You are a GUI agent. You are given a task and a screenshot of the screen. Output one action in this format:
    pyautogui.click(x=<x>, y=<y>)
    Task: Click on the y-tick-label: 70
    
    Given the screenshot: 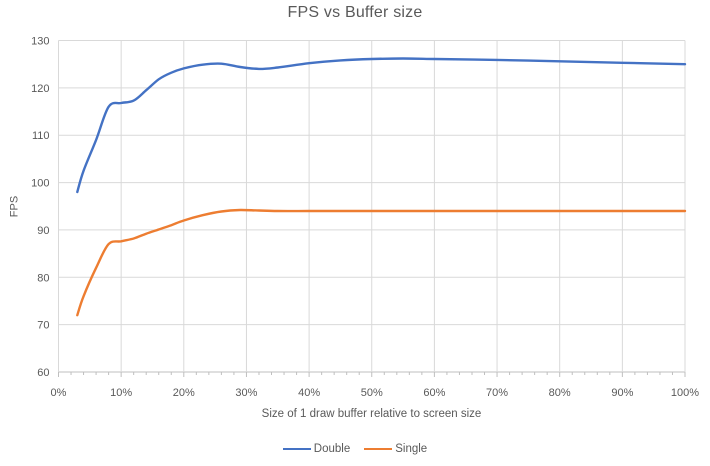 What is the action you would take?
    pyautogui.click(x=43, y=326)
    